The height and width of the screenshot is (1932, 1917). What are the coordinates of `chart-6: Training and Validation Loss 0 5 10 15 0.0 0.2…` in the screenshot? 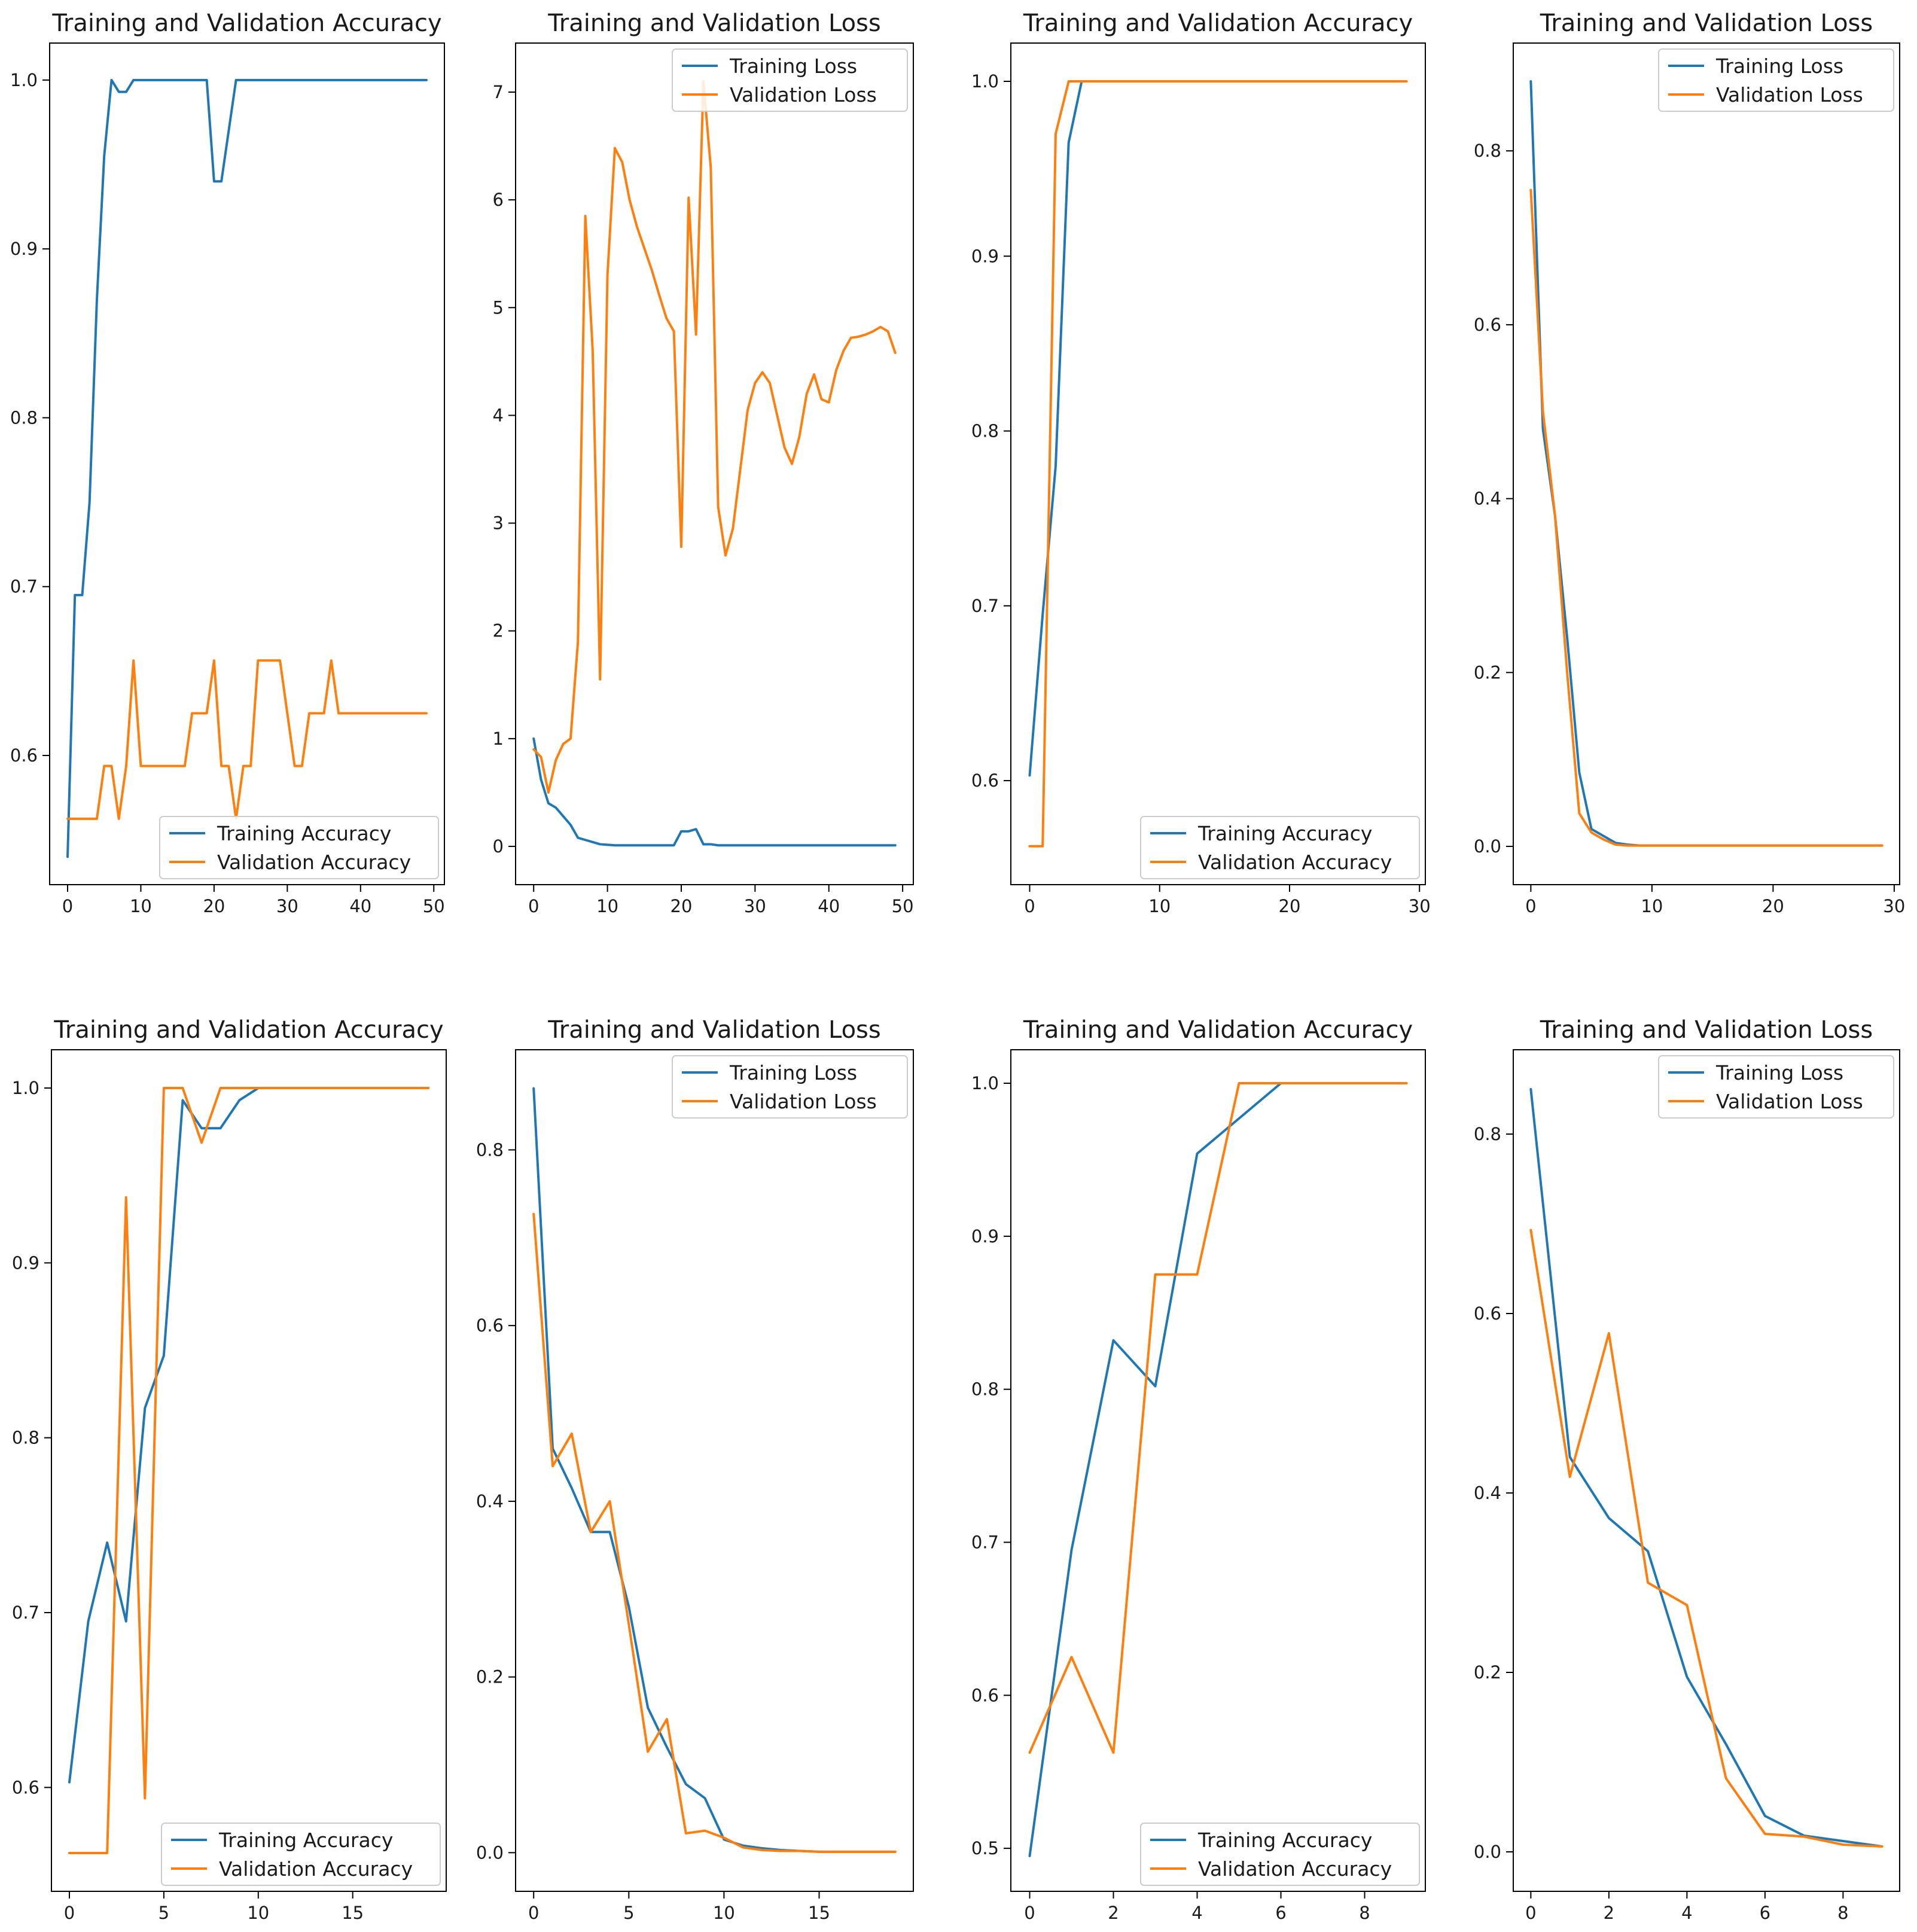 It's located at (695, 1469).